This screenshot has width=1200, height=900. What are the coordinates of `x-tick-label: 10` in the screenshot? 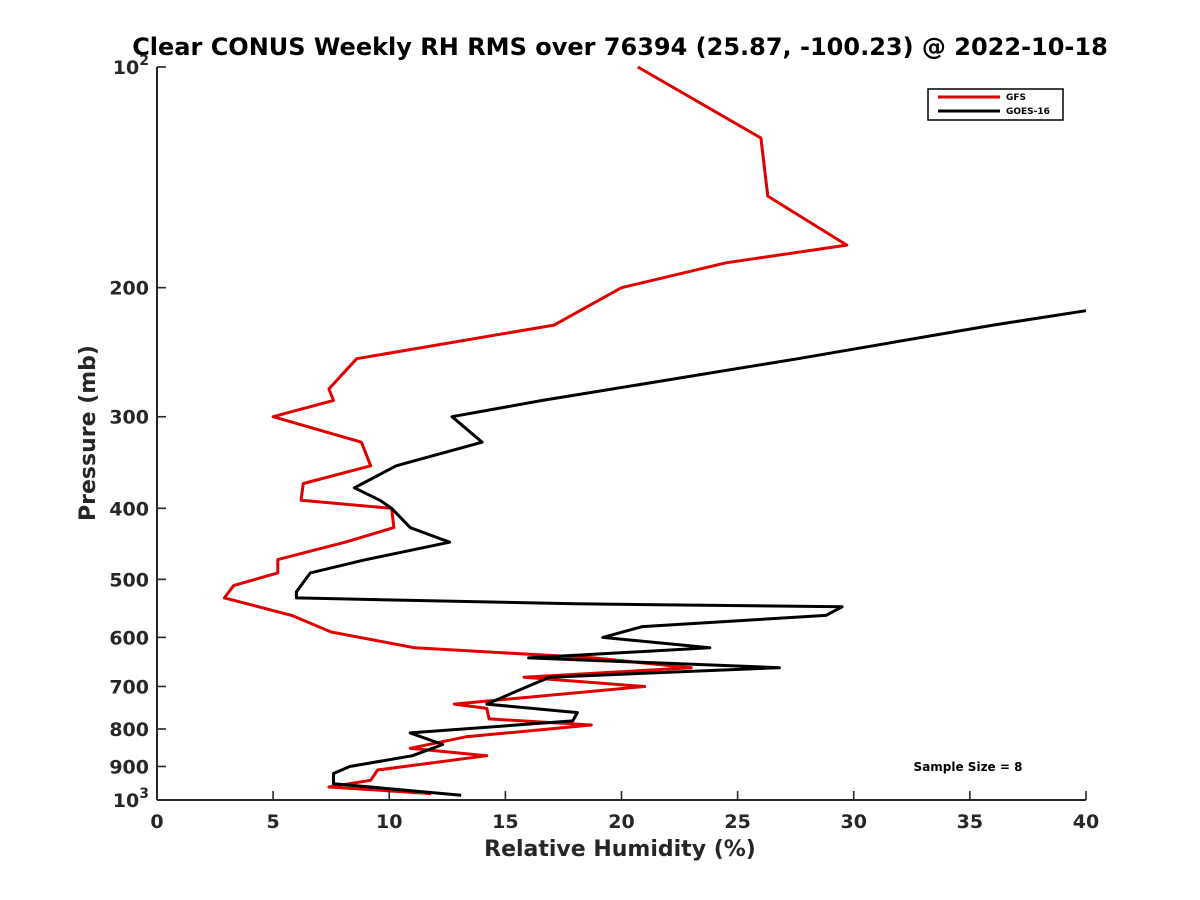 It's located at (389, 822).